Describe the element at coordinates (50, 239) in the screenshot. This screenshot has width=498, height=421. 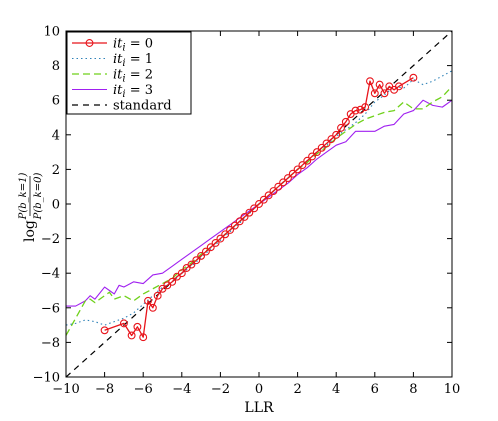
I see `y-tick-label: −2` at that location.